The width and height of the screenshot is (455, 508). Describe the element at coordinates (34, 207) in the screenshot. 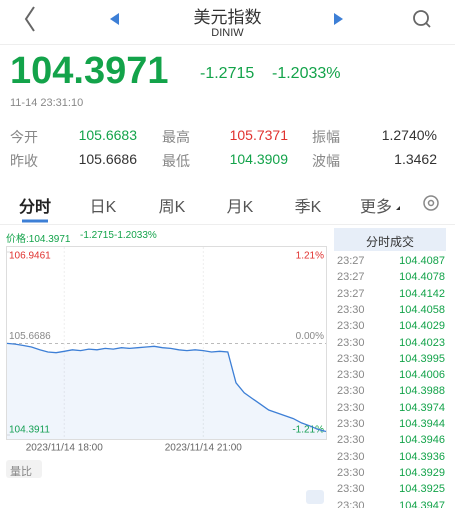

I see `tab: 分时` at that location.